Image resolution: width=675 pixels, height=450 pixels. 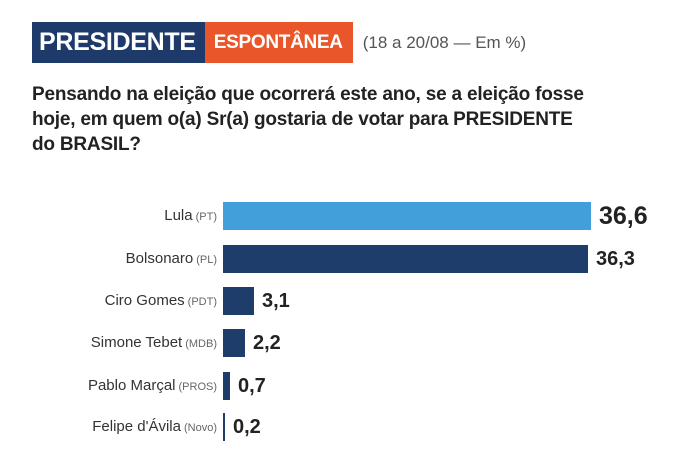 What do you see at coordinates (131, 385) in the screenshot?
I see `candidate-name: Pablo Marçal` at bounding box center [131, 385].